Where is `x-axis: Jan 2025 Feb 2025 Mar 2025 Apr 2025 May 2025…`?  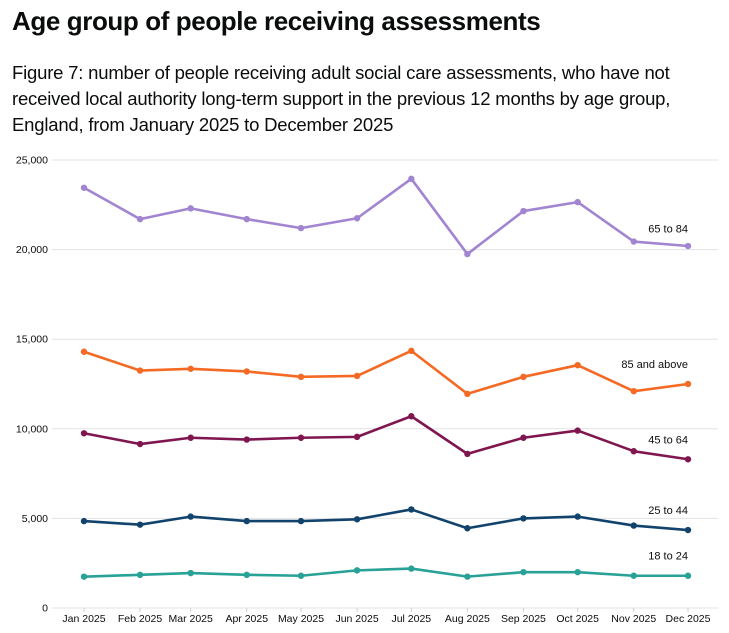 x-axis: Jan 2025 Feb 2025 Mar 2025 Apr 2025 May 2025… is located at coordinates (386, 616).